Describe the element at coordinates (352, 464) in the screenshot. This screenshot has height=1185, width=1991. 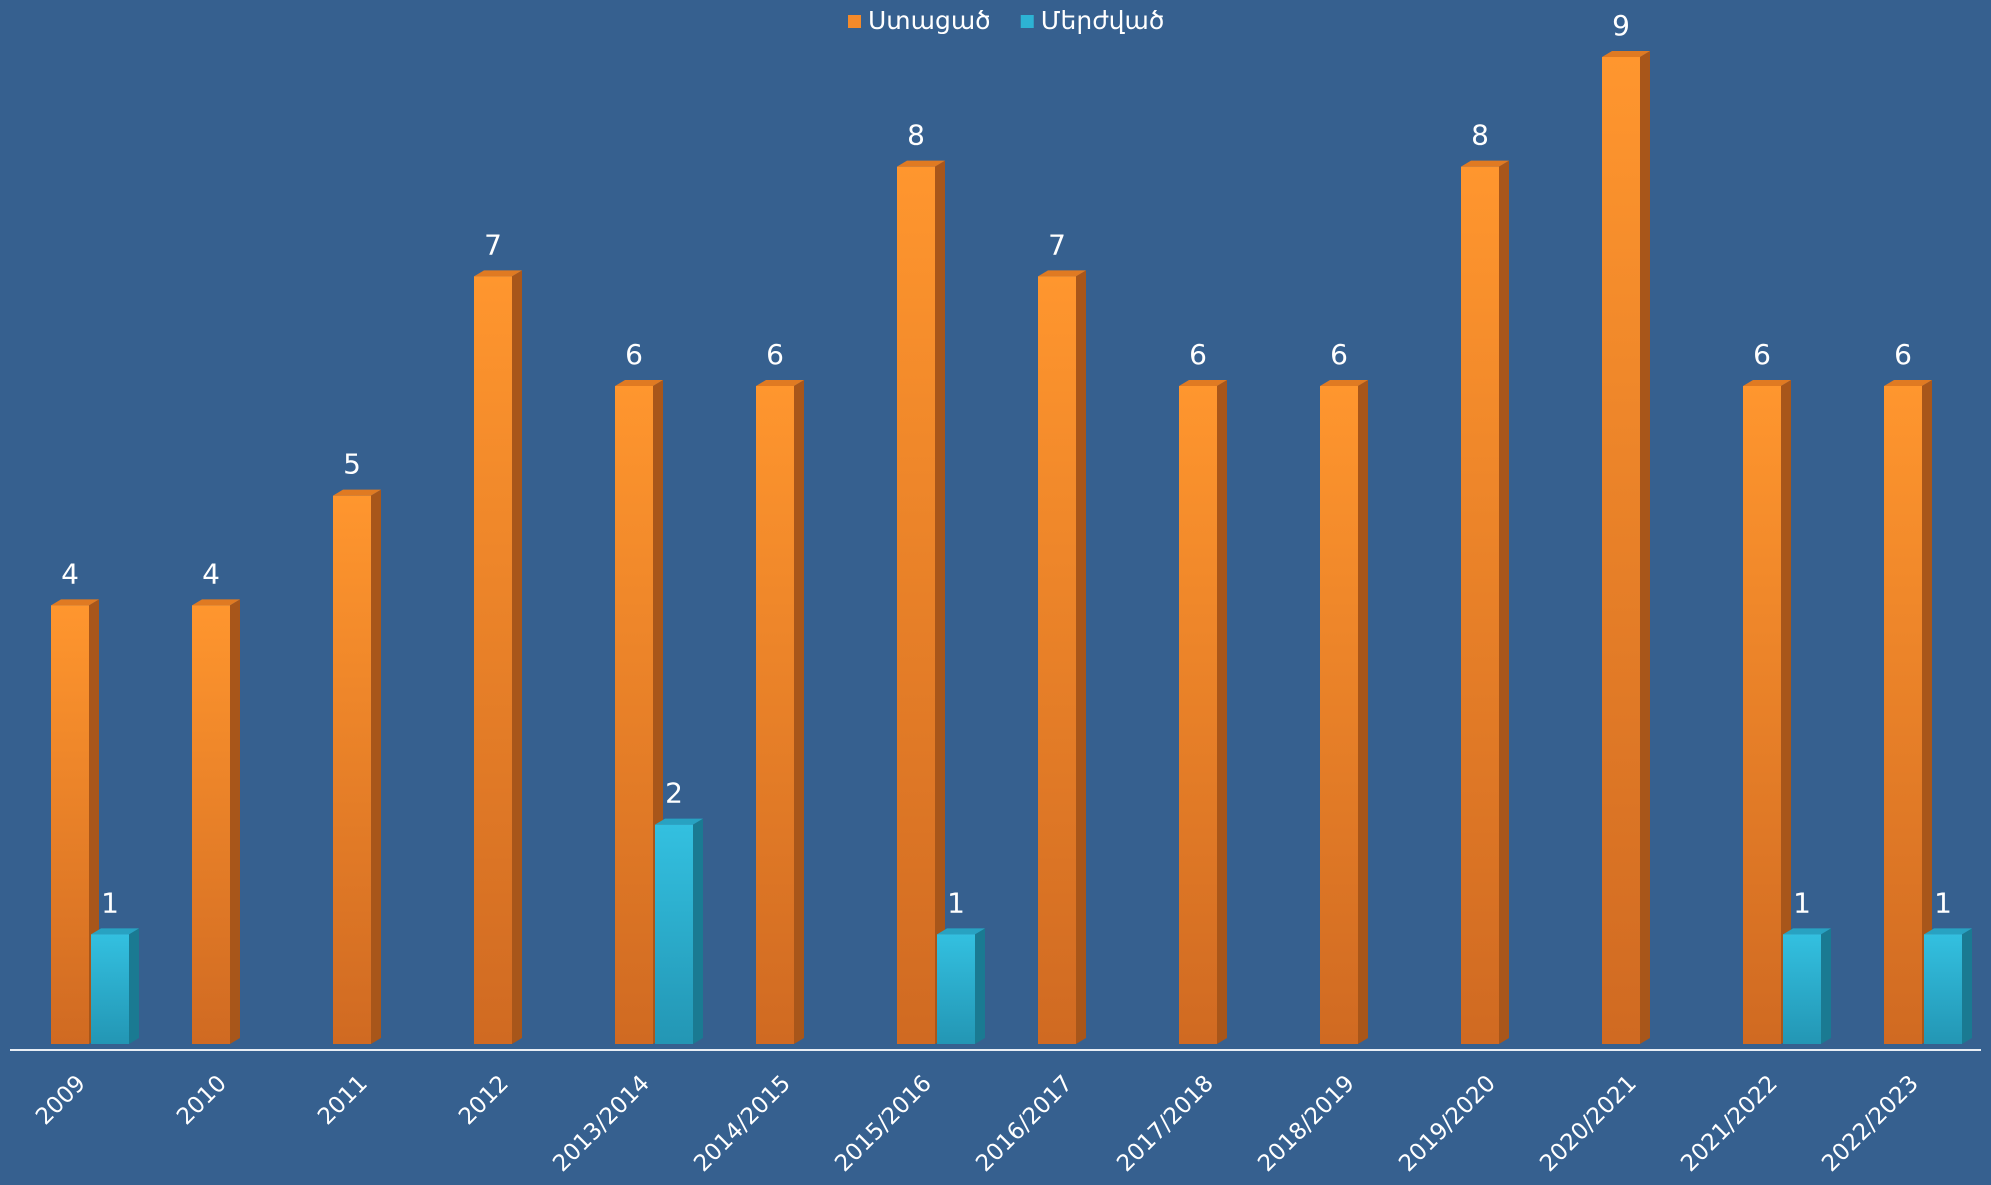
I see `data-label: 5` at that location.